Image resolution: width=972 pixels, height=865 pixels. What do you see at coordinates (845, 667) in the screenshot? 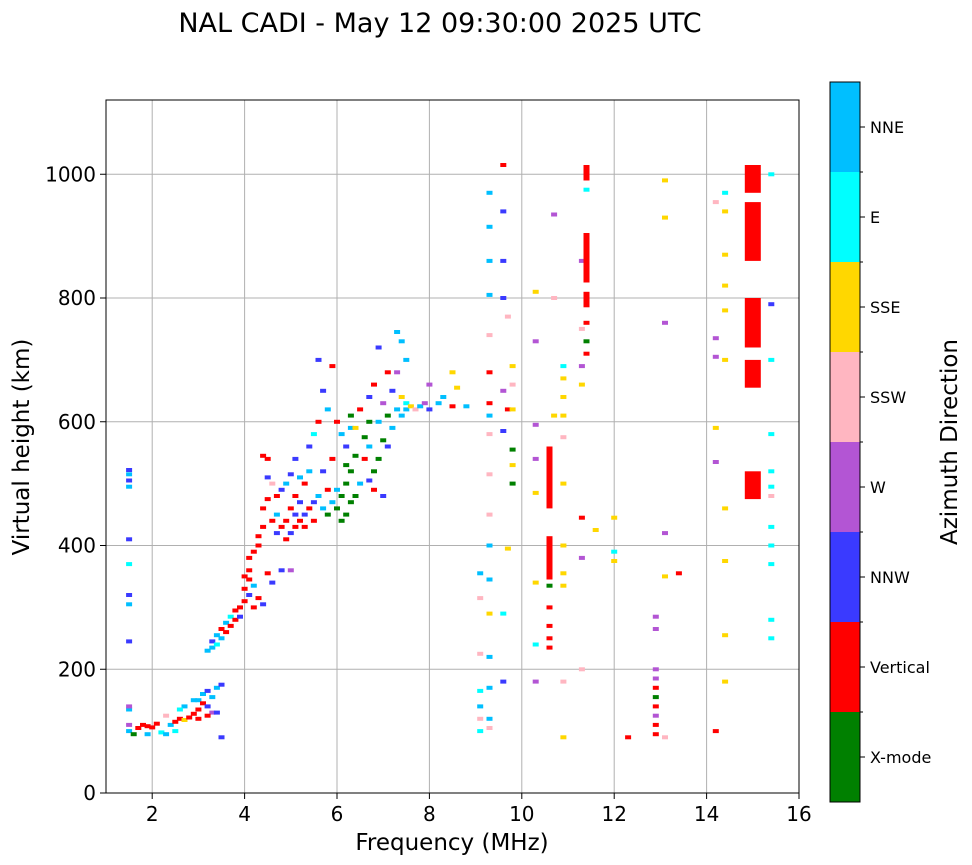
I see `colorbar-swatch-vertical` at bounding box center [845, 667].